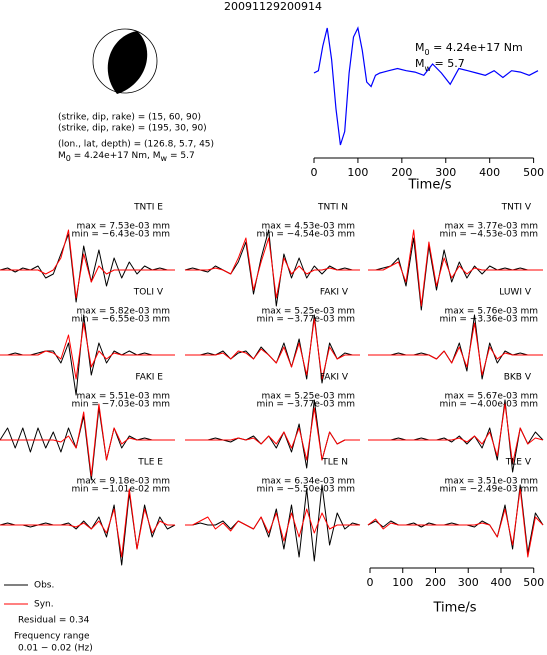  What do you see at coordinates (125, 61) in the screenshot?
I see `beachball` at bounding box center [125, 61].